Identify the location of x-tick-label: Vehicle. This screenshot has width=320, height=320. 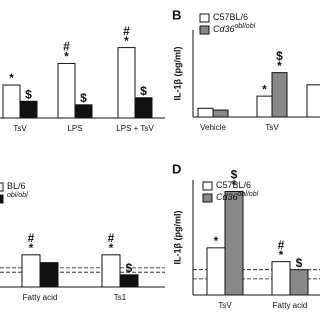
(213, 127).